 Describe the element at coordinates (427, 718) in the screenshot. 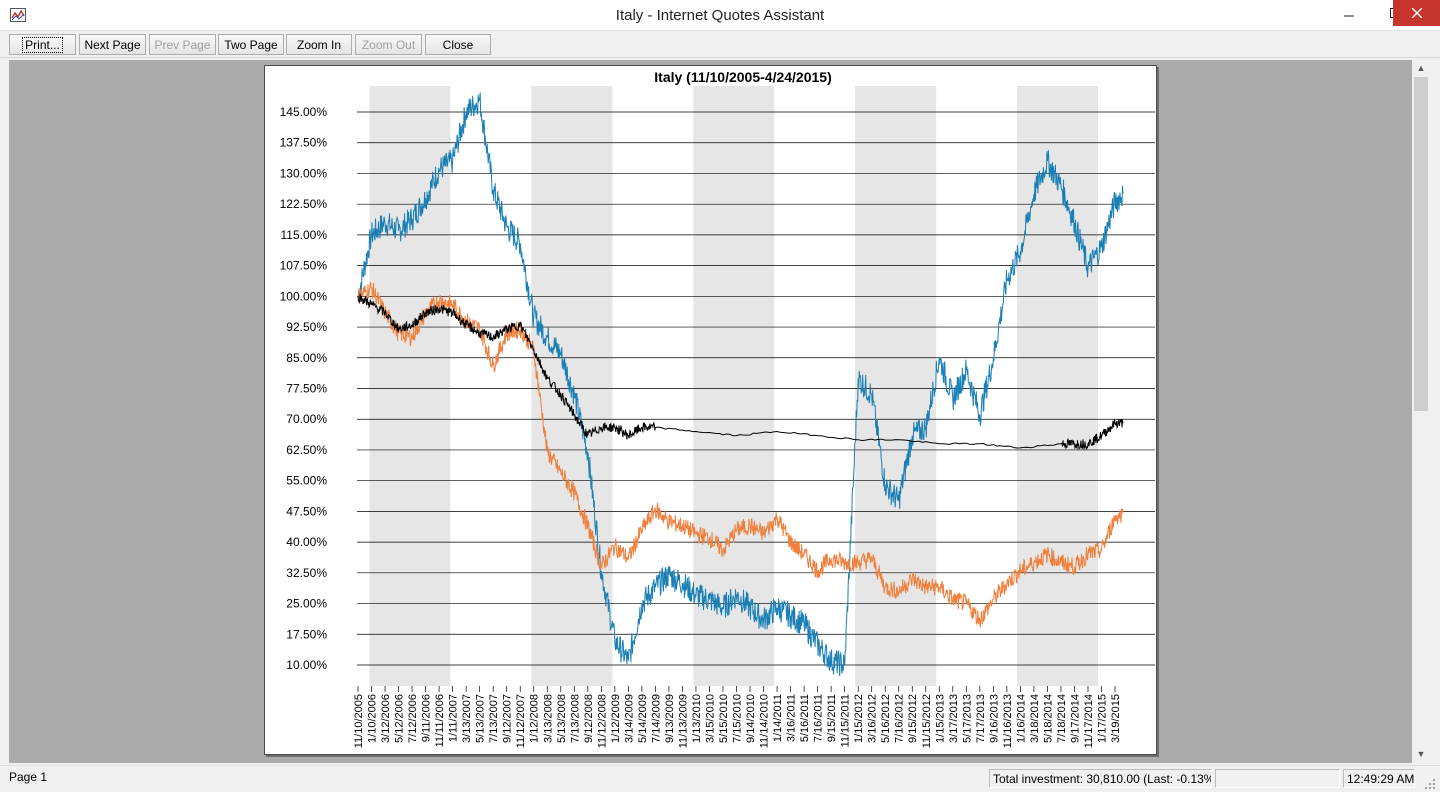

I see `x-tick-label: 9/11/2006` at that location.